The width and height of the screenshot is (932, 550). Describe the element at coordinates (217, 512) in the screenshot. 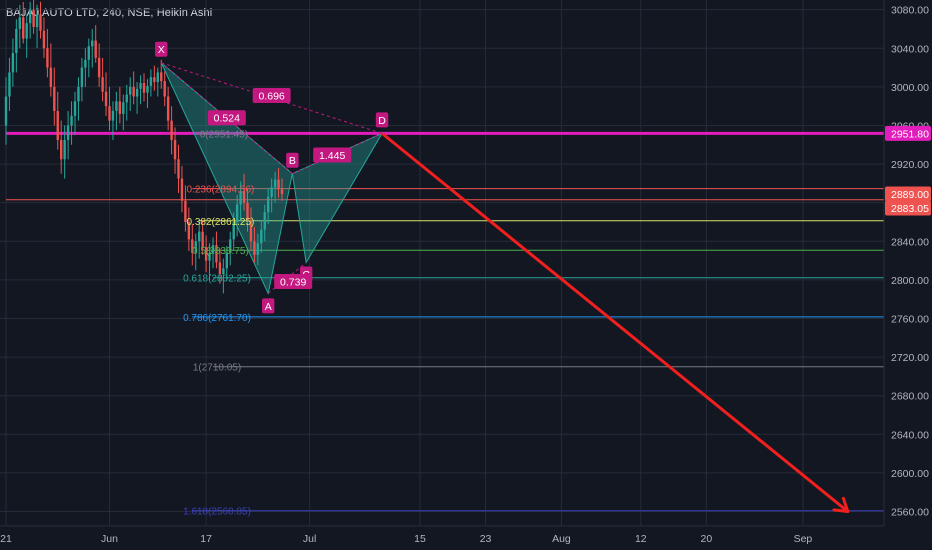

I see `fib-level-label: 1.618(2560.85)` at that location.